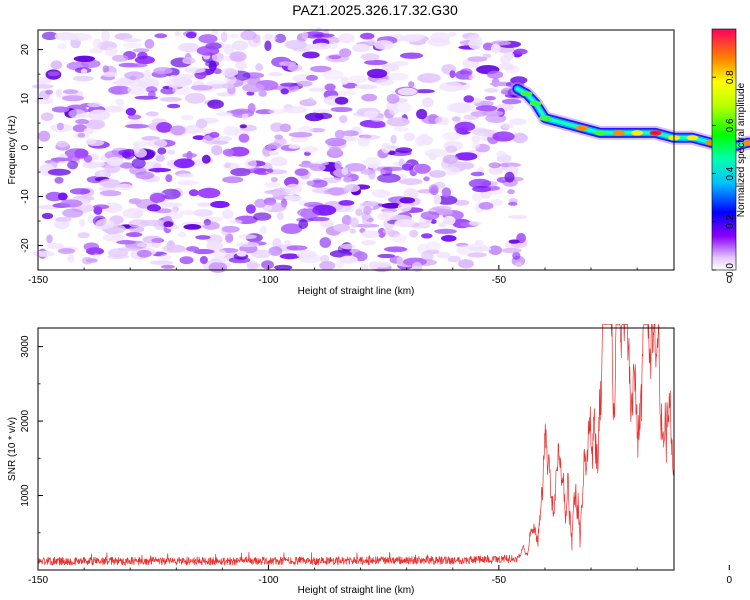 Image resolution: width=750 pixels, height=600 pixels. I want to click on signal-hotspot-peak, so click(656, 133).